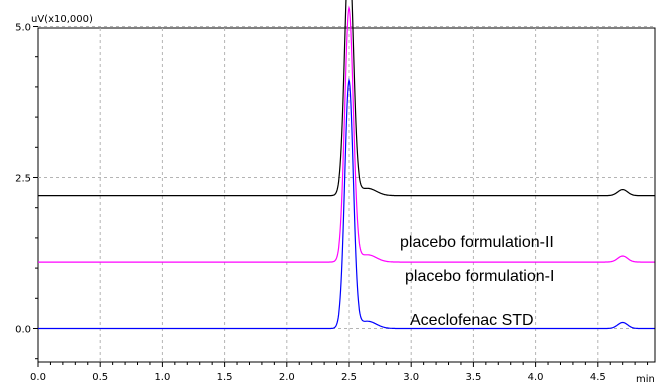 This screenshot has height=387, width=659. I want to click on x-tick-label: 4.5, so click(598, 377).